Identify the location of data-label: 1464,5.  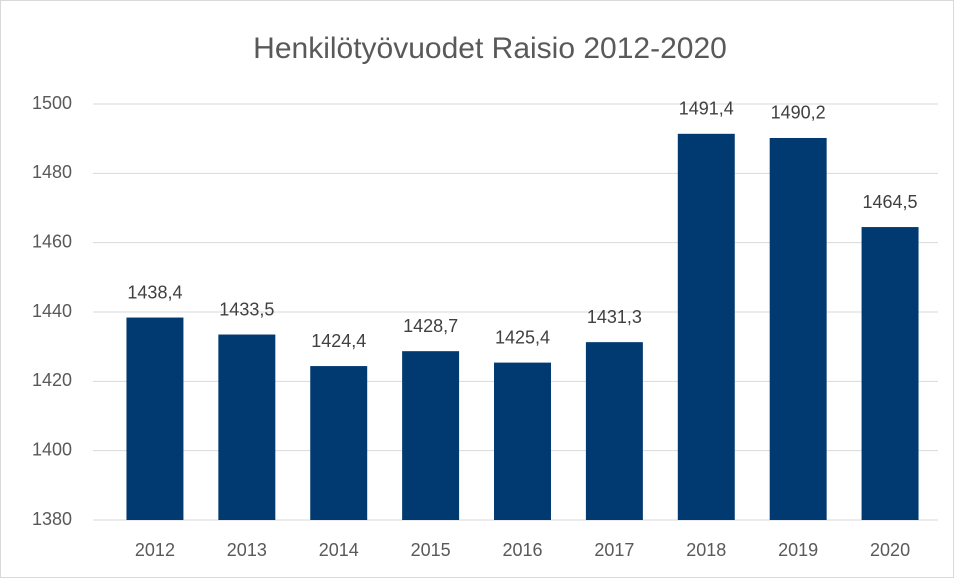
(890, 202).